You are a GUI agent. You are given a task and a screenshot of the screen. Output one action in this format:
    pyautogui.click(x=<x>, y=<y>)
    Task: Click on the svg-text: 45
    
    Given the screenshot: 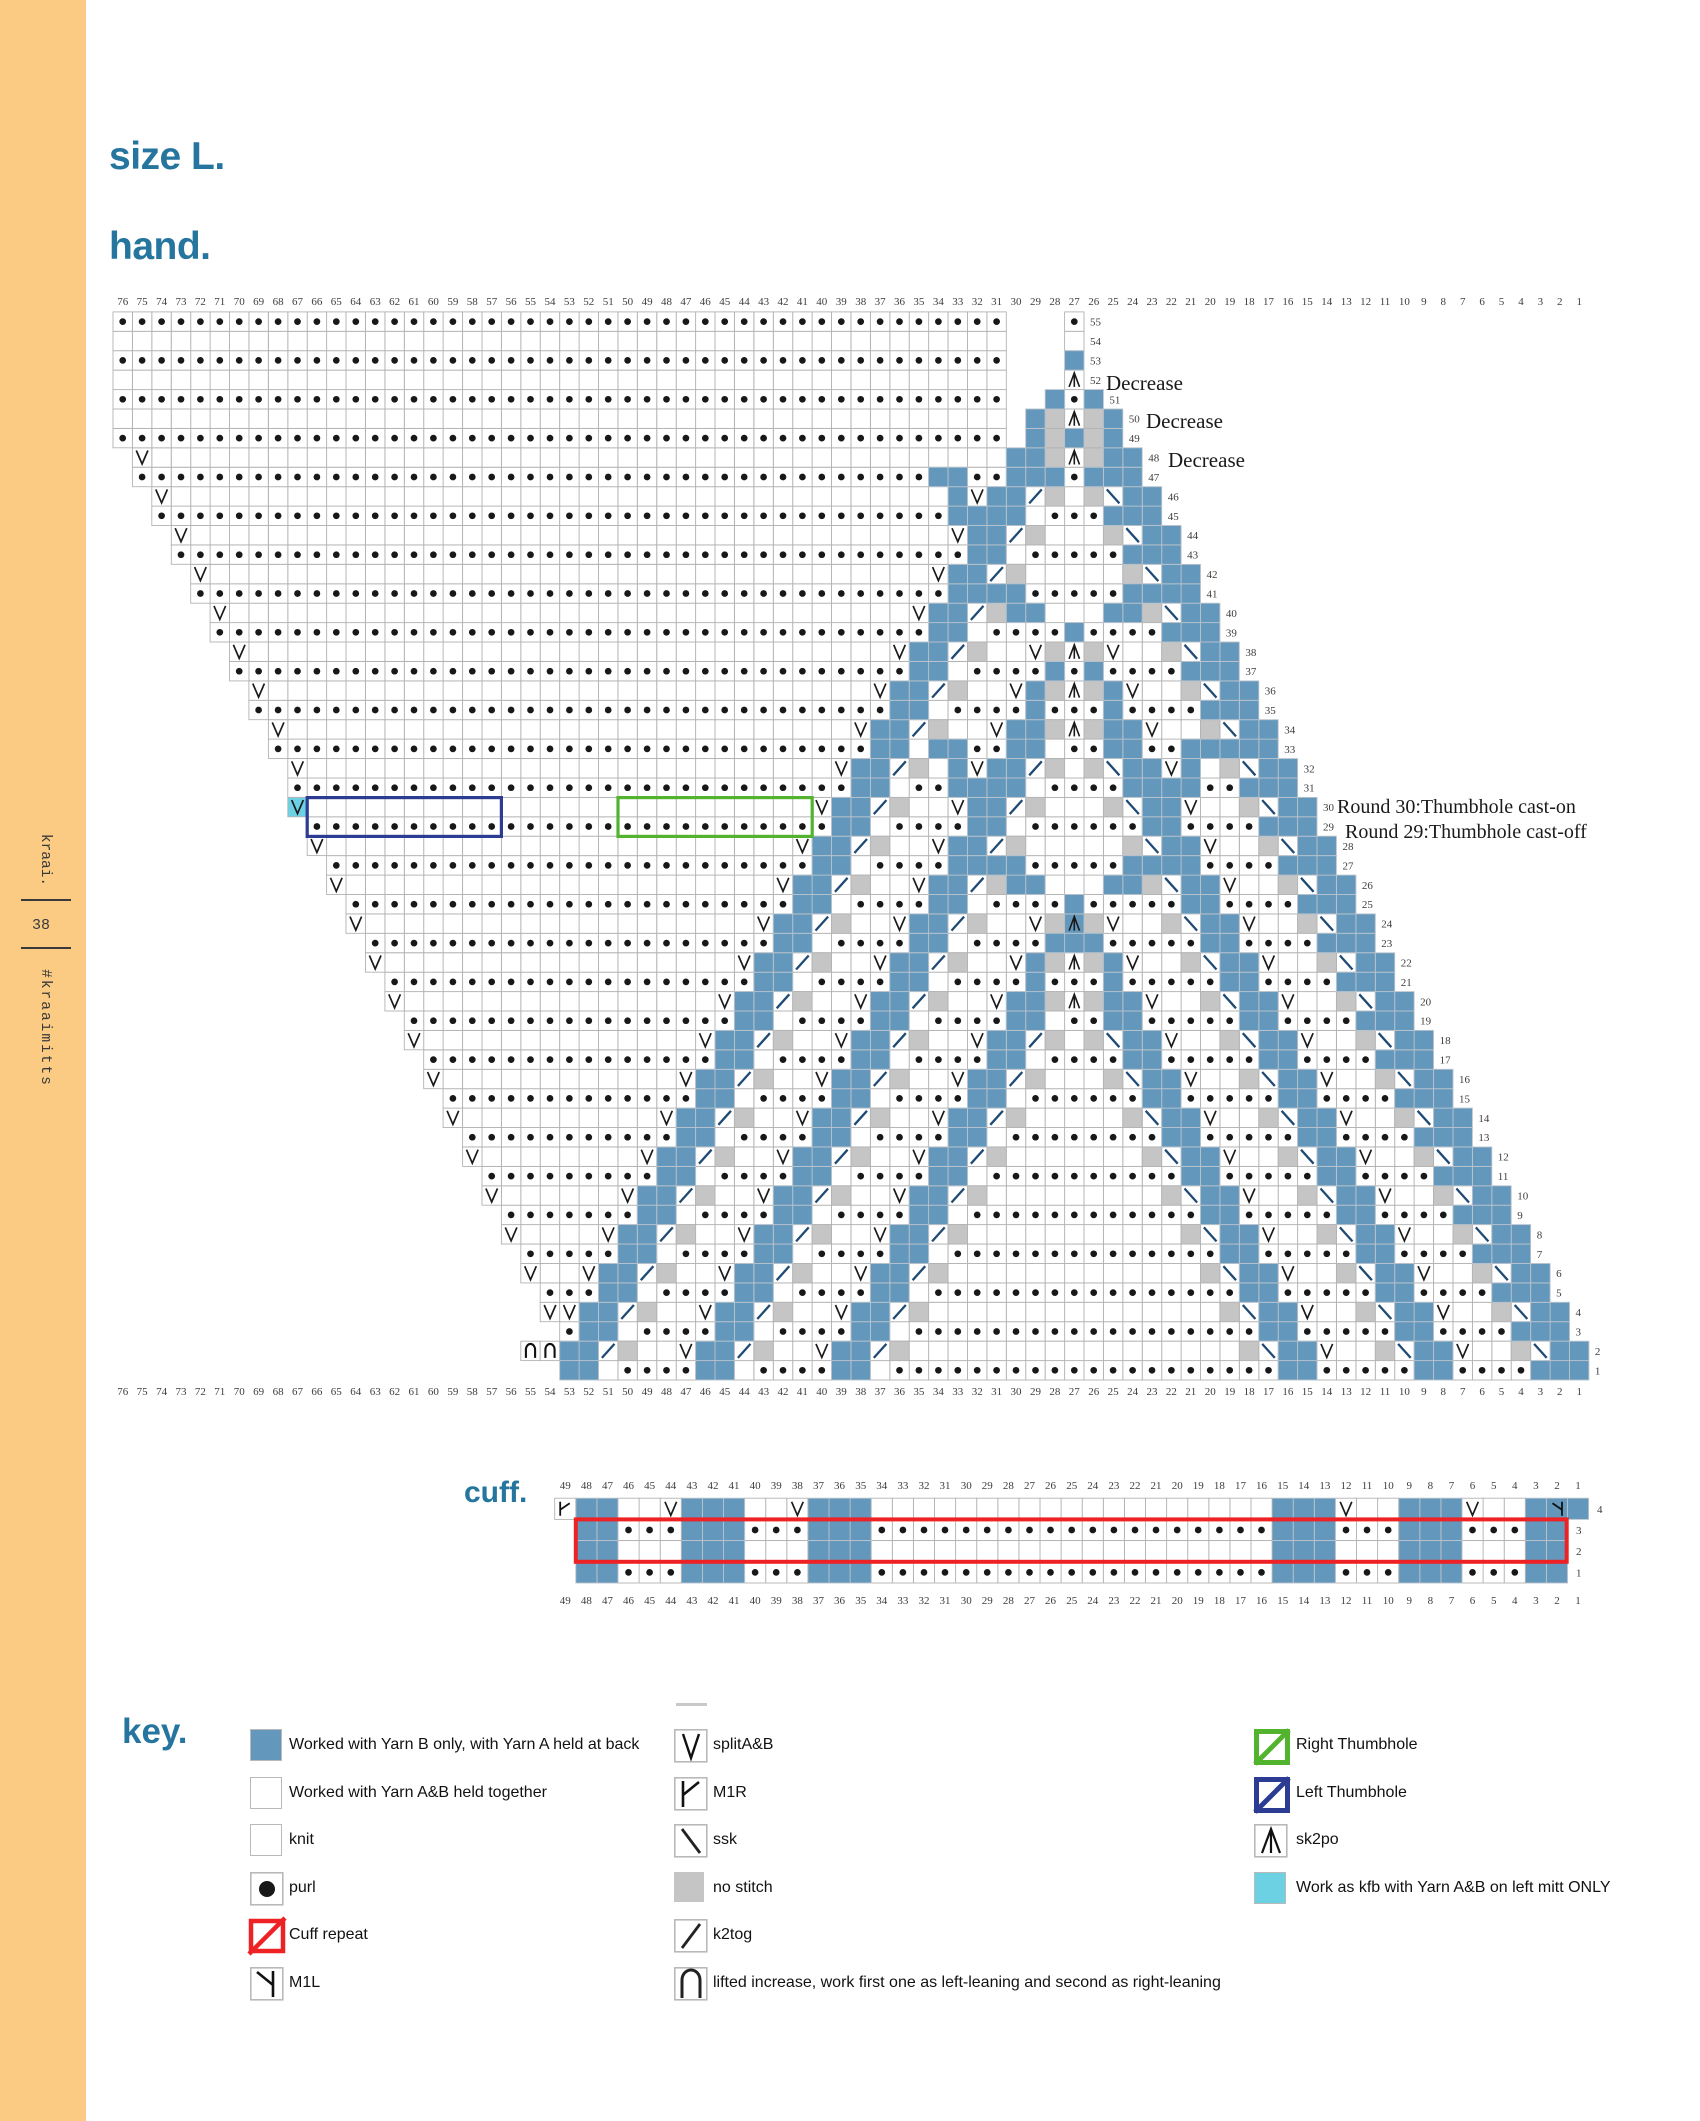 What is the action you would take?
    pyautogui.click(x=725, y=302)
    